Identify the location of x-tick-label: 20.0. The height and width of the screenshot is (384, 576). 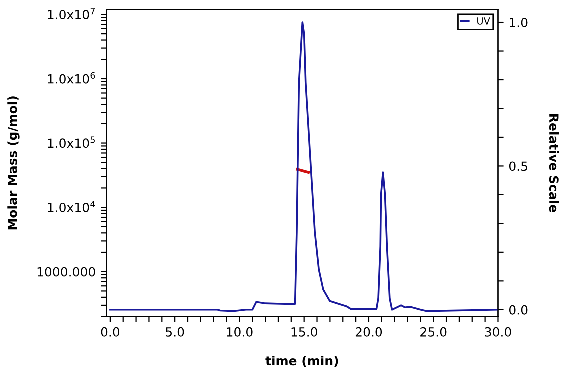
(369, 332).